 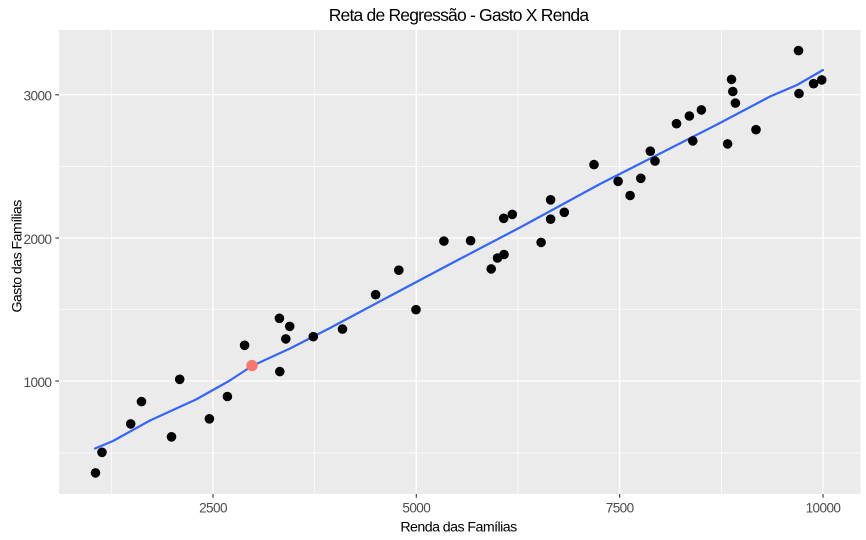 I want to click on svg-text: 10000, so click(x=824, y=508).